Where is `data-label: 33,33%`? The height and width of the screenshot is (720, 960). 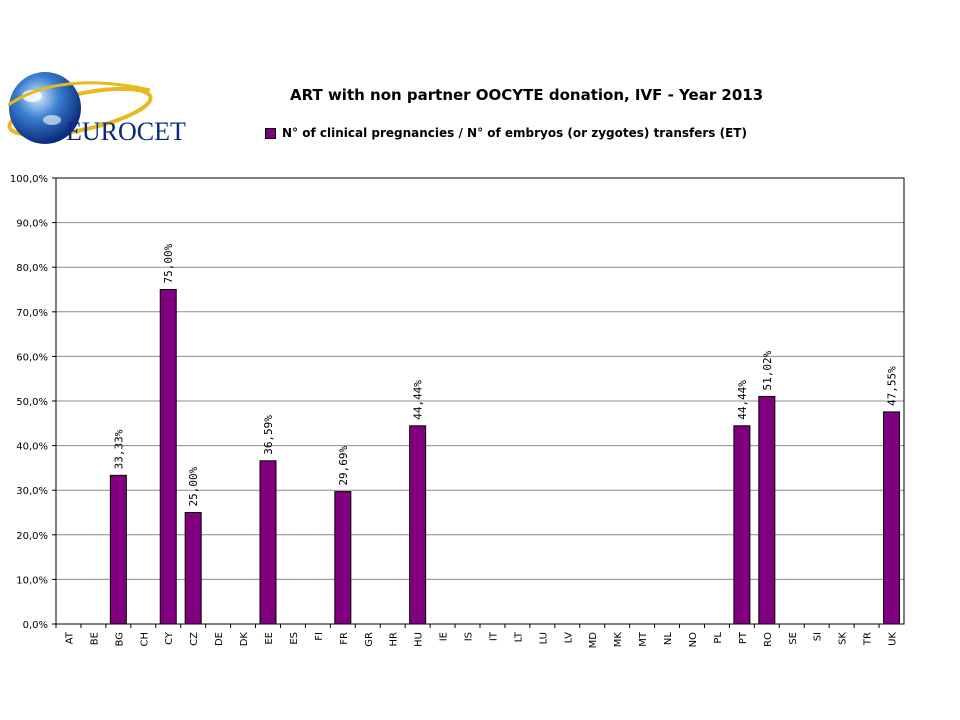 data-label: 33,33% is located at coordinates (118, 449).